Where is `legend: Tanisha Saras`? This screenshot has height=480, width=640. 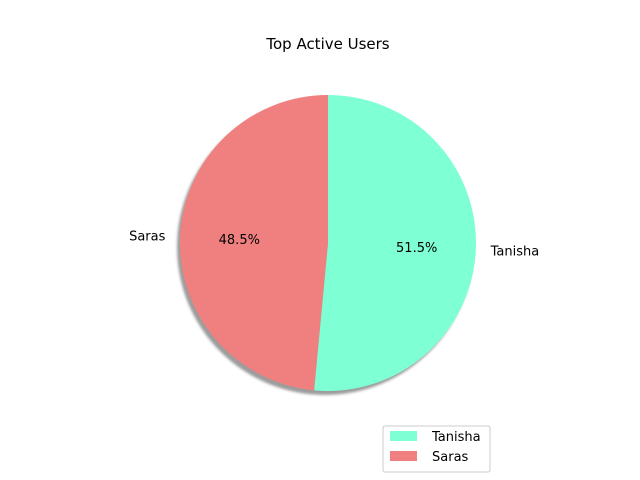
legend: Tanisha Saras is located at coordinates (436, 449).